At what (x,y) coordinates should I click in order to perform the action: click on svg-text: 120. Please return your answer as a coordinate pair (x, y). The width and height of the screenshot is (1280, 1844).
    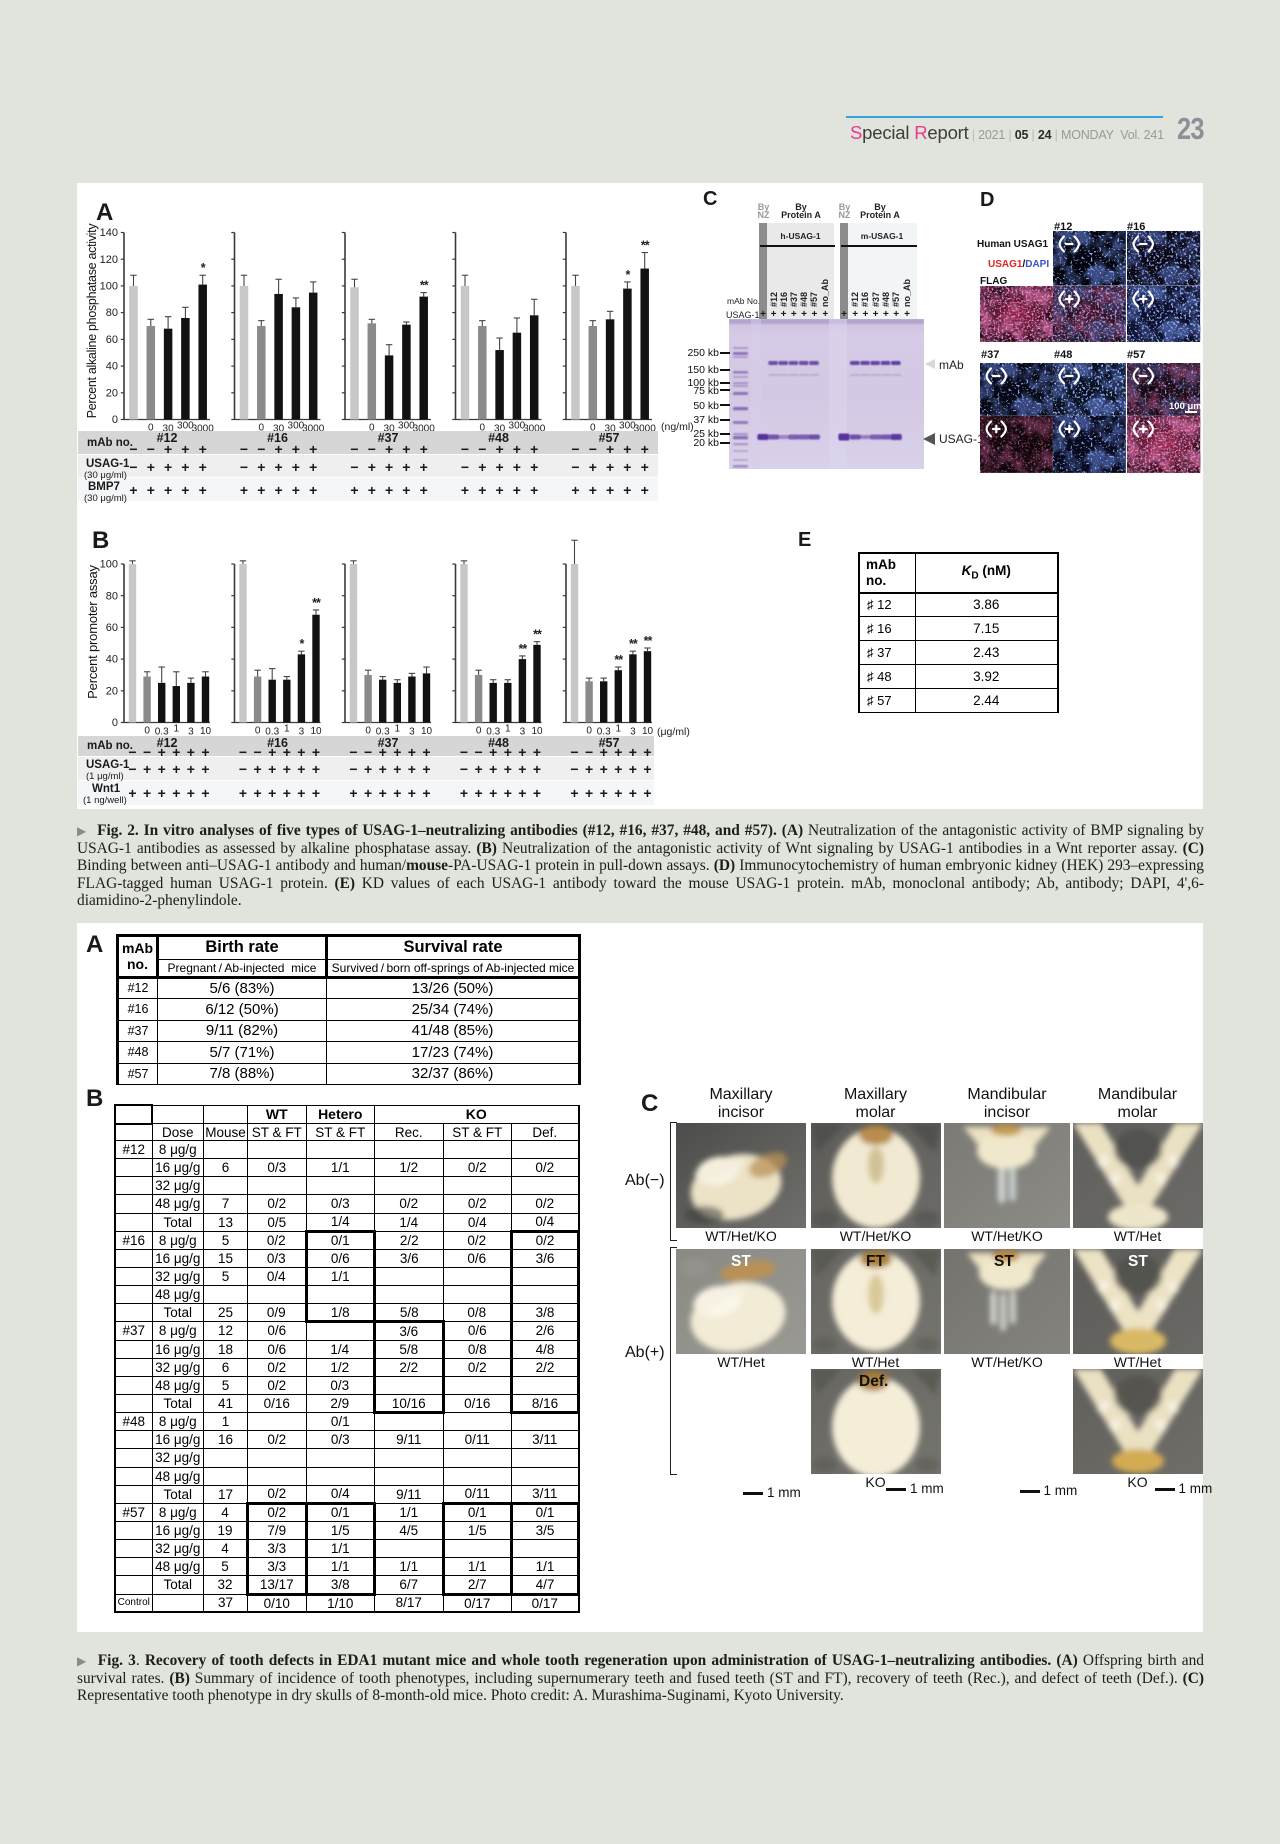
    Looking at the image, I should click on (109, 260).